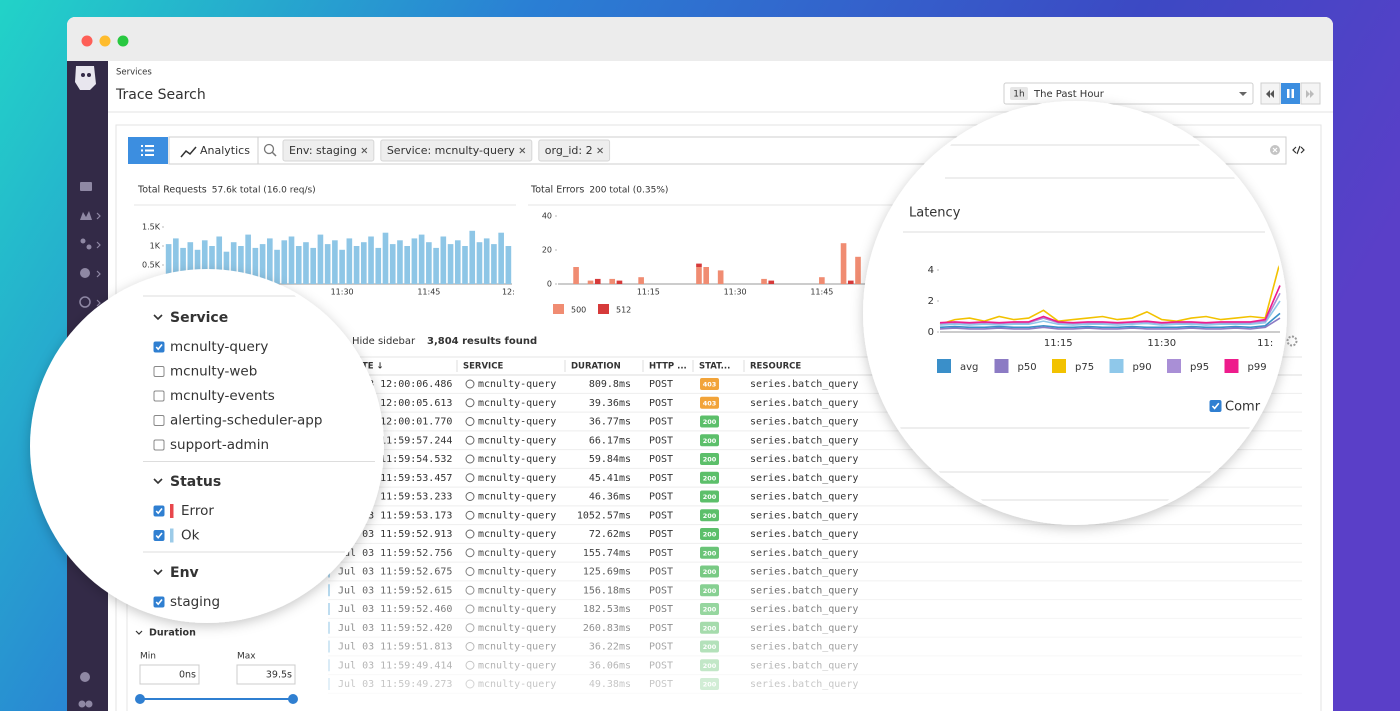  I want to click on facet-item: support-admin, so click(219, 445).